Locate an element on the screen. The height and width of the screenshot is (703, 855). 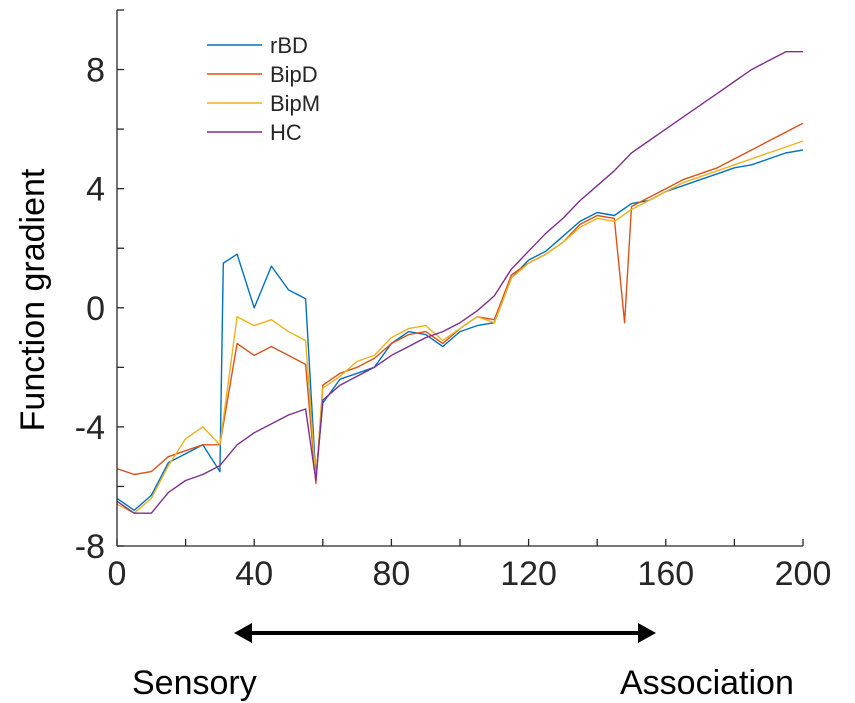
x-tick-label: 160 is located at coordinates (665, 574).